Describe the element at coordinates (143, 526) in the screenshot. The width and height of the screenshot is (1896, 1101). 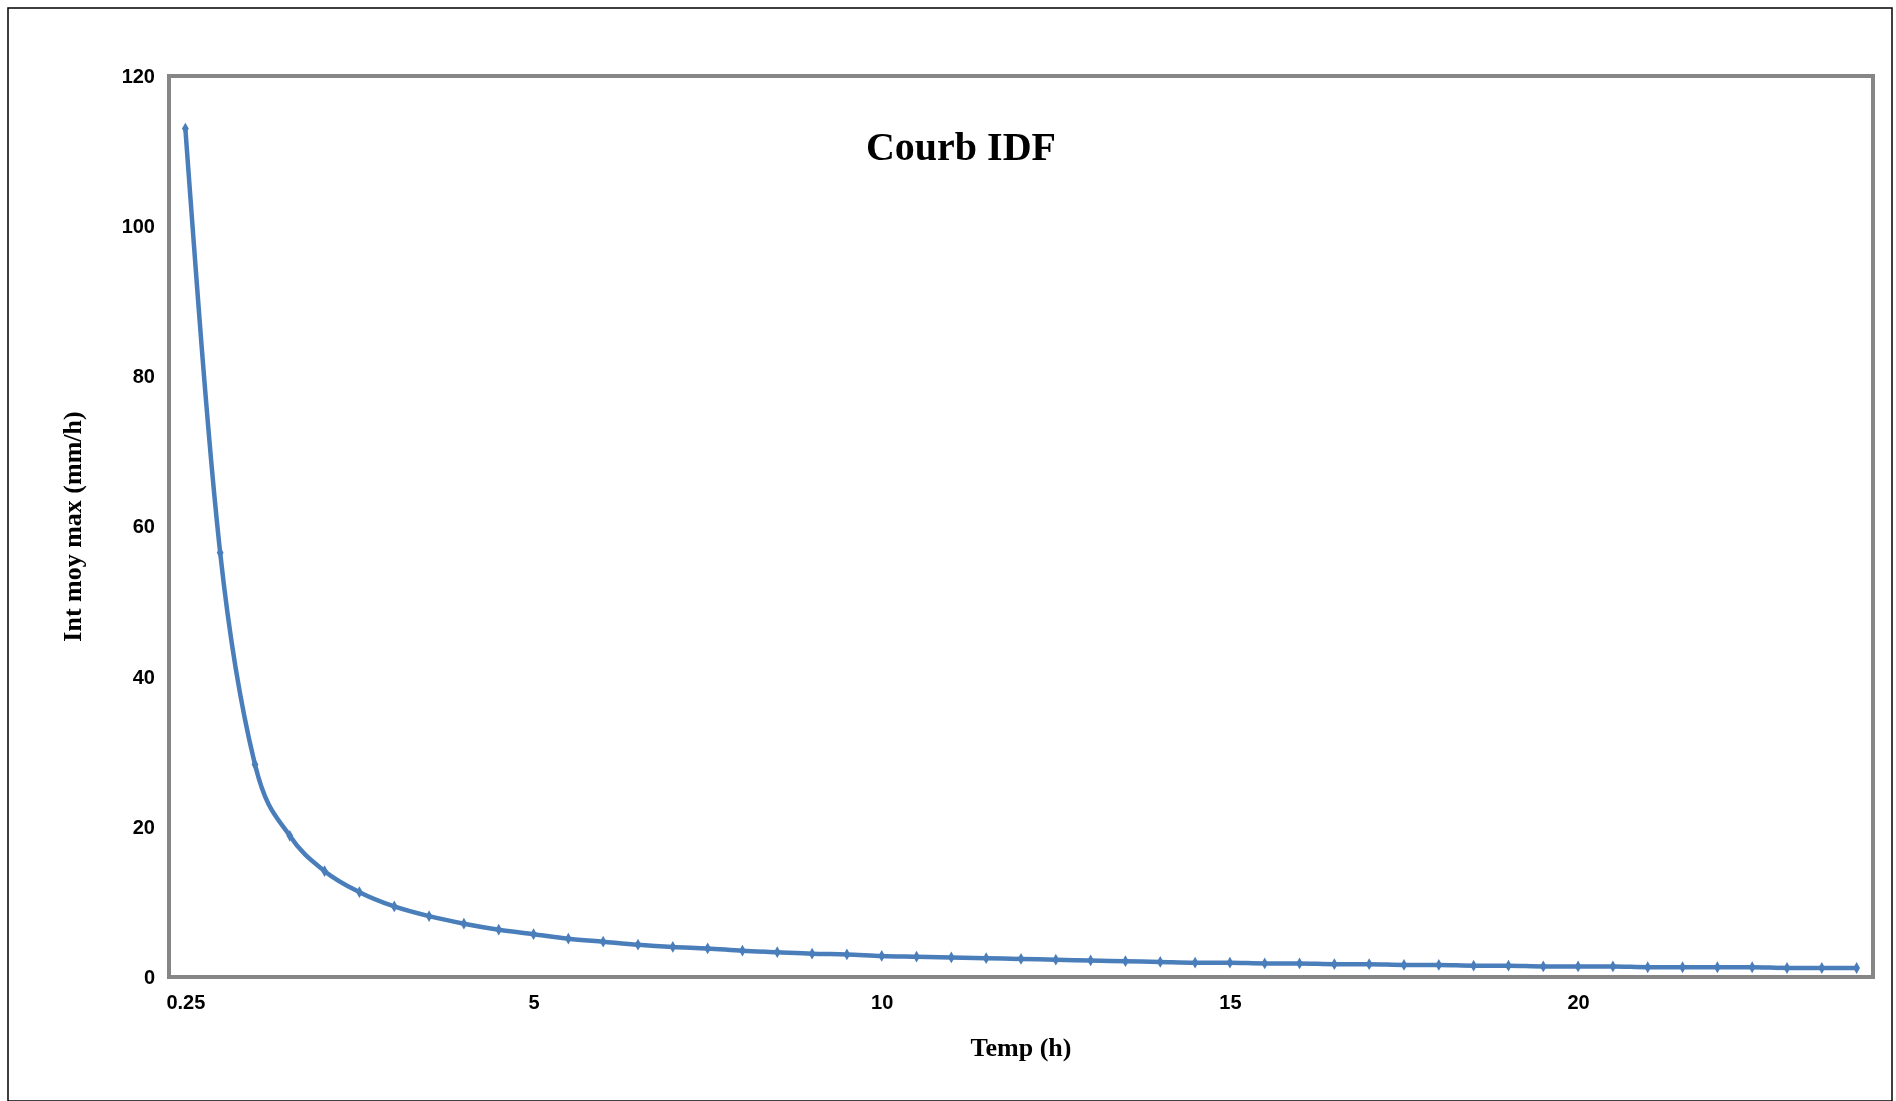
I see `y-tick-label: 60` at that location.